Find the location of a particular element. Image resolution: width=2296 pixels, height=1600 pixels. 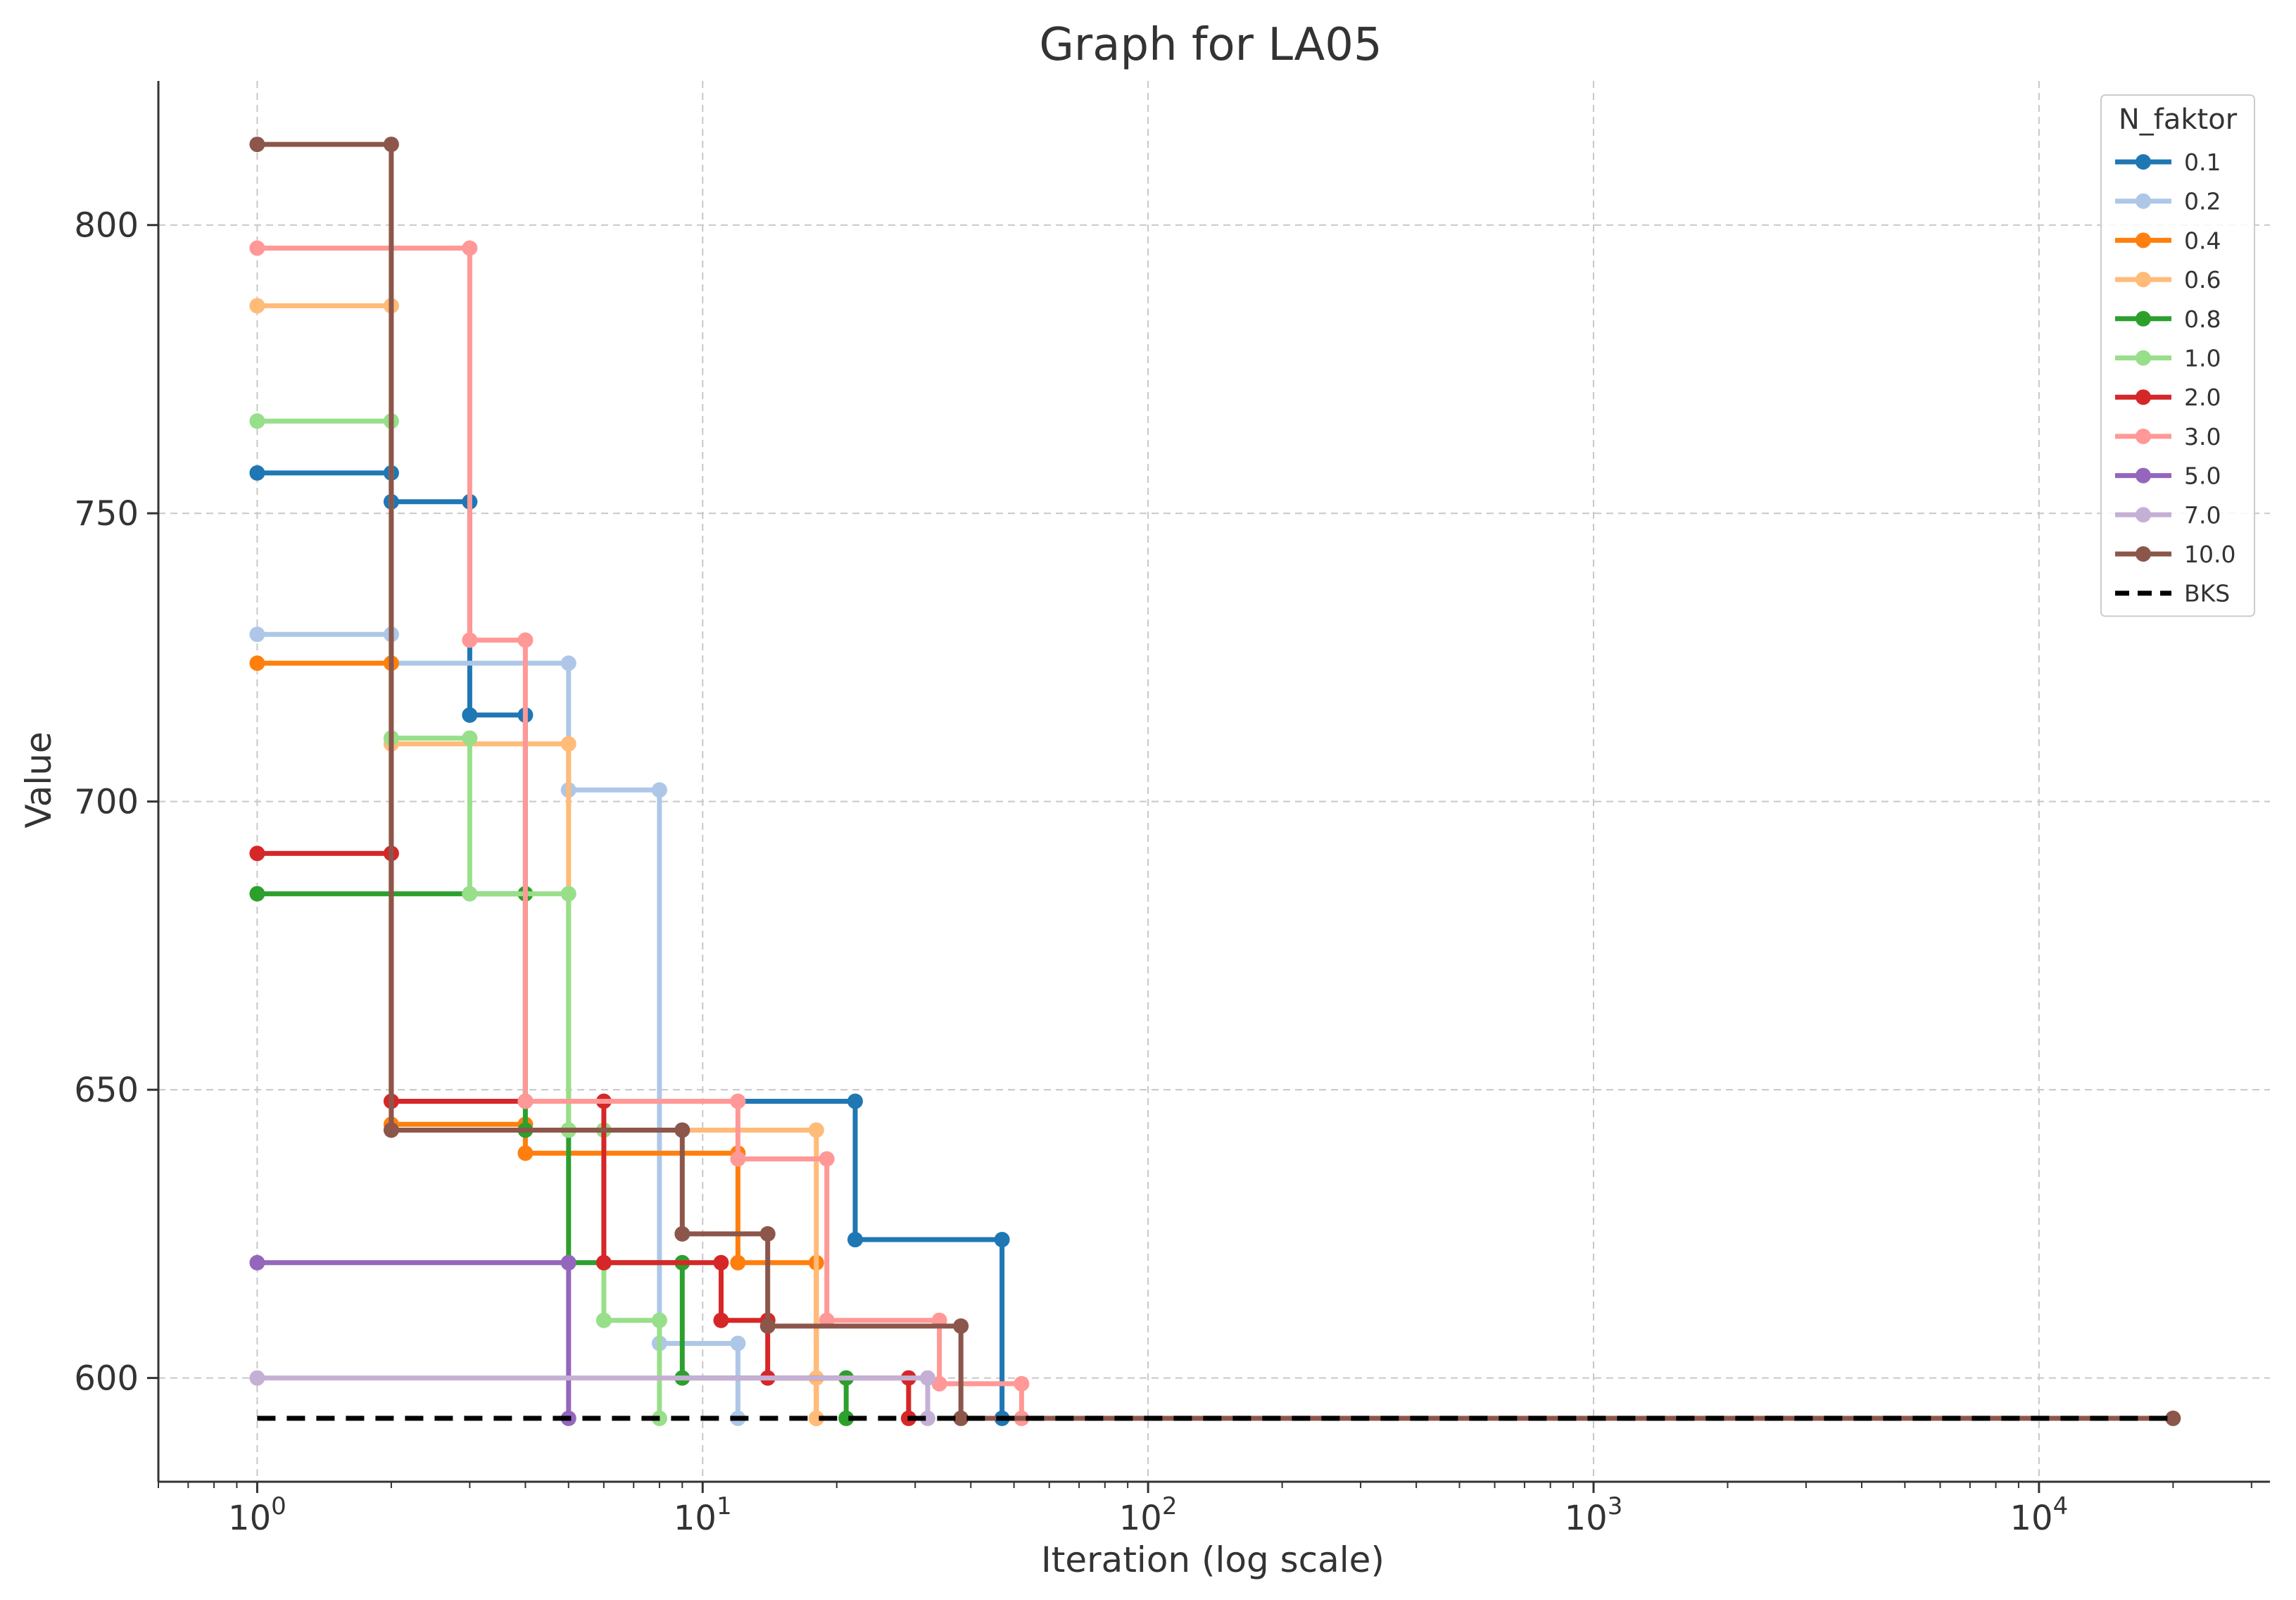

legend-item-0.4: 0.4 is located at coordinates (2168, 241).